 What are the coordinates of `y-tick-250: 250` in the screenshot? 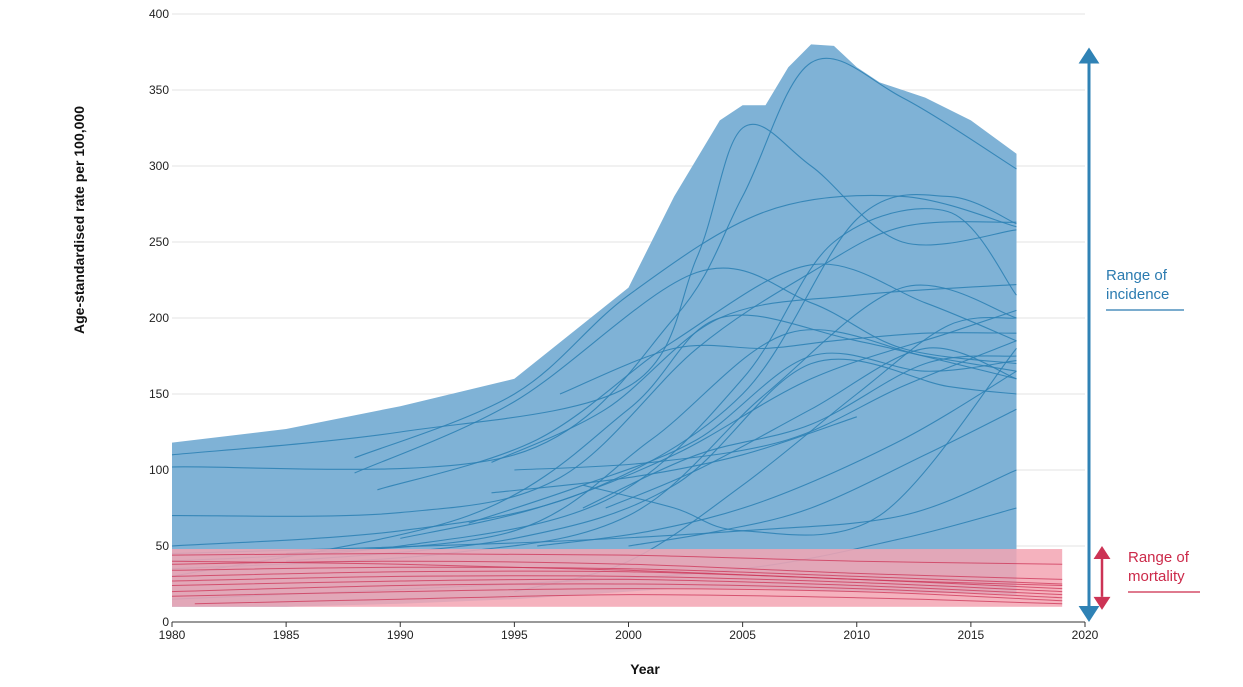 It's located at (159, 242).